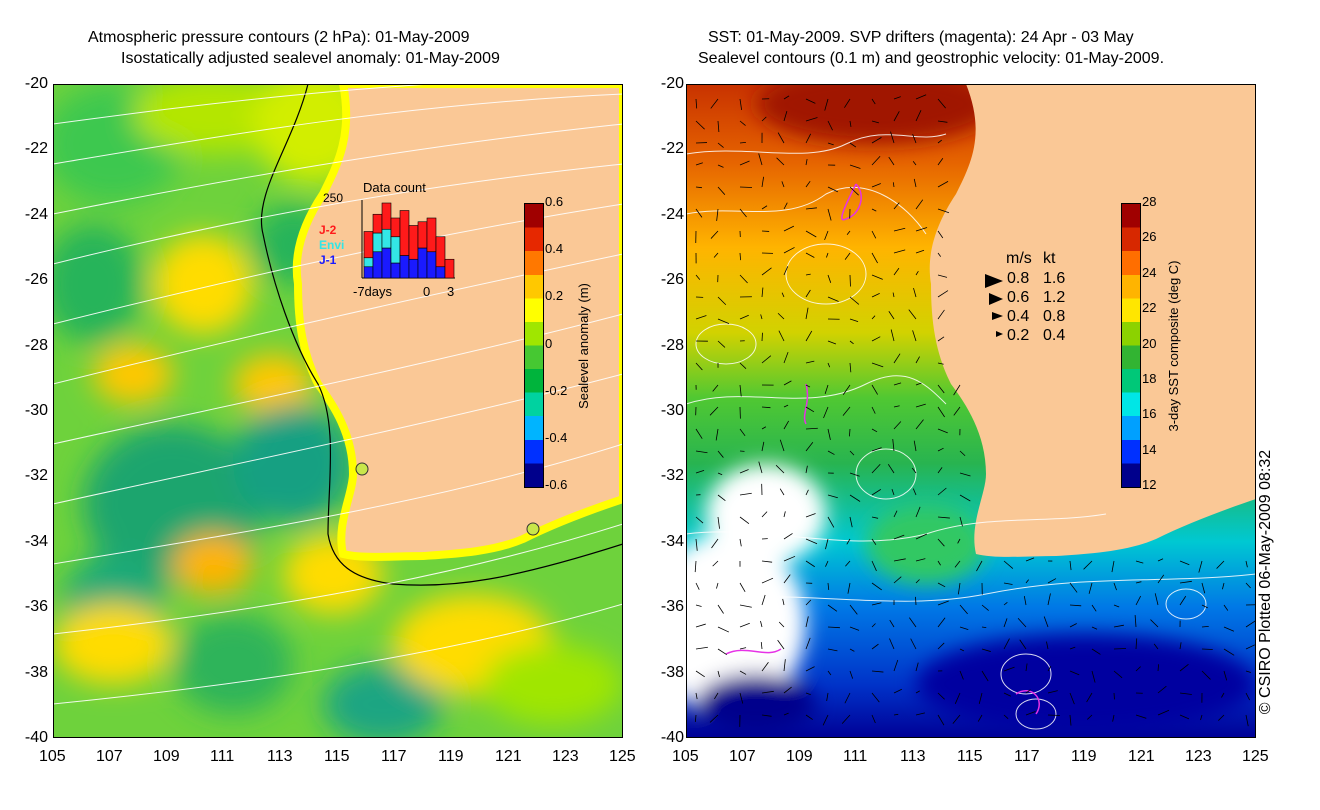 The height and width of the screenshot is (810, 1320). Describe the element at coordinates (672, 672) in the screenshot. I see `right-y-tick: -38` at that location.